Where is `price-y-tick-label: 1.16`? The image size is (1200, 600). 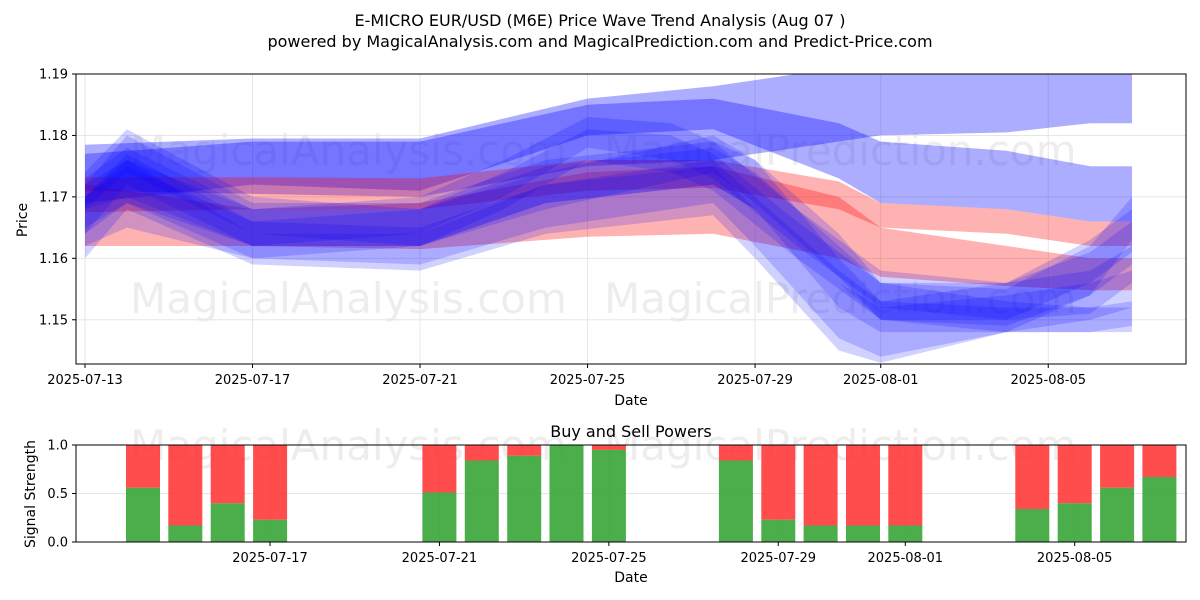 price-y-tick-label: 1.16 is located at coordinates (53, 259).